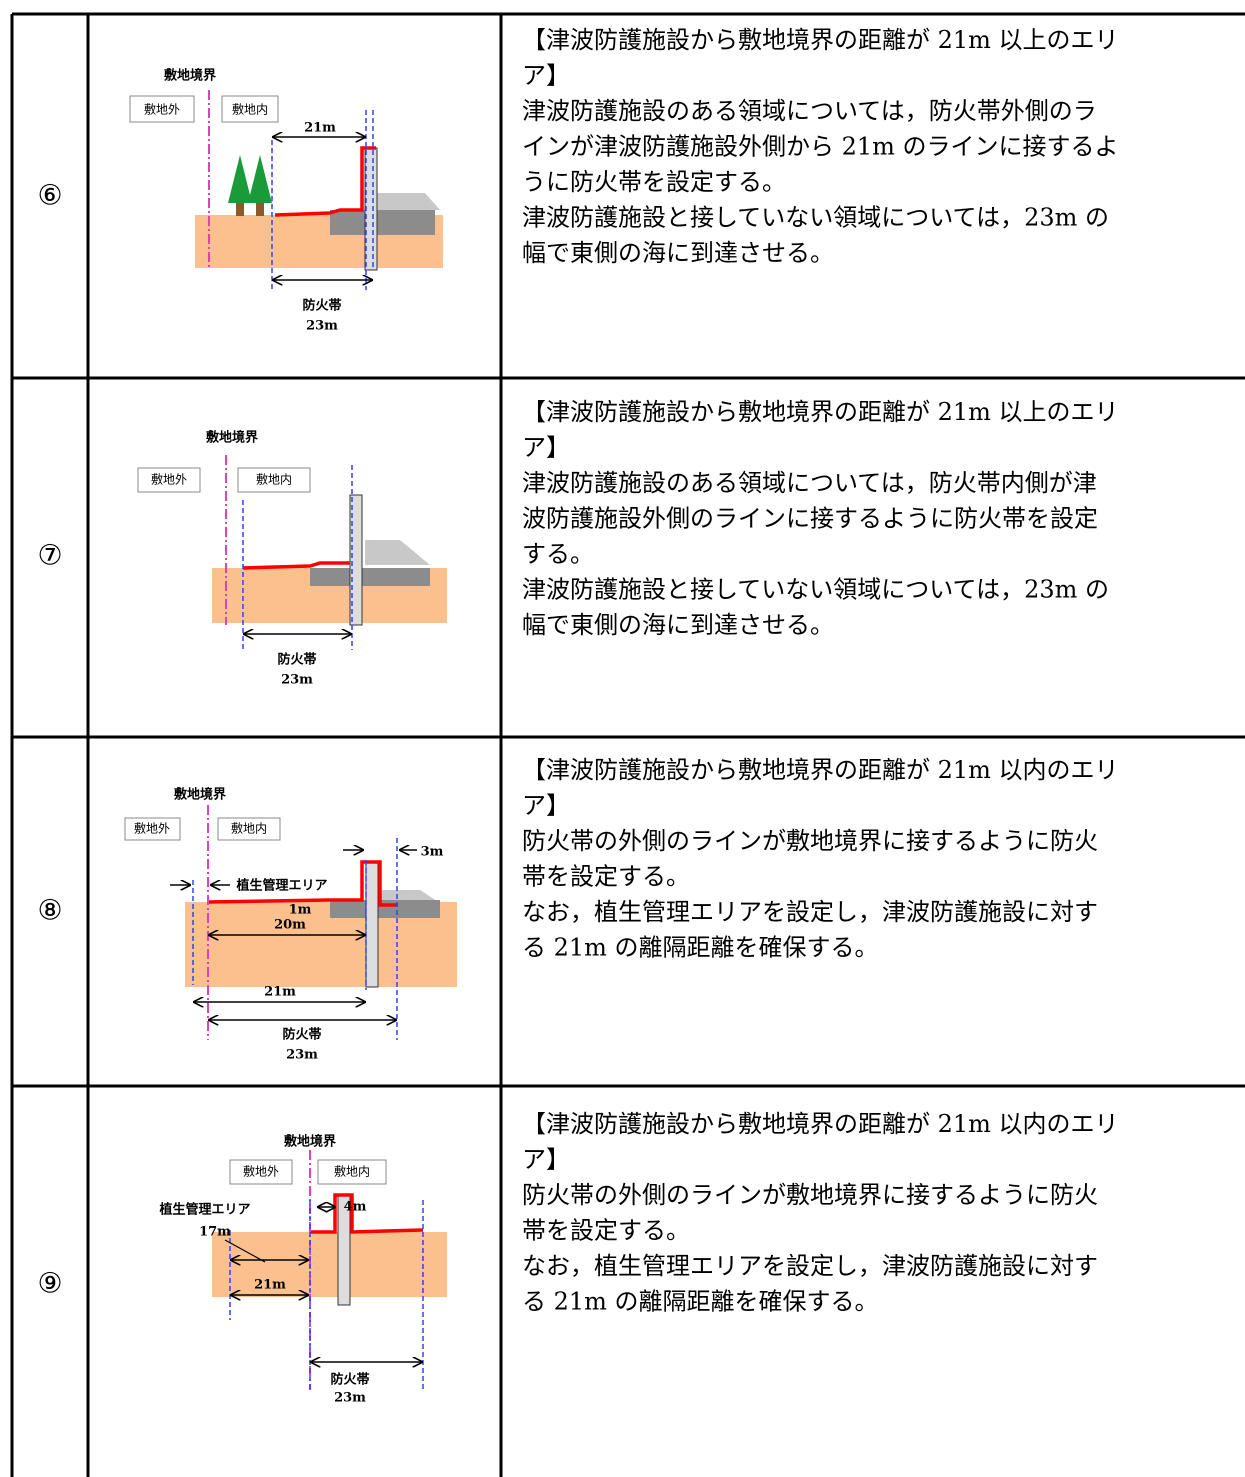 This screenshot has width=1245, height=1477. I want to click on label: 20m, so click(290, 925).